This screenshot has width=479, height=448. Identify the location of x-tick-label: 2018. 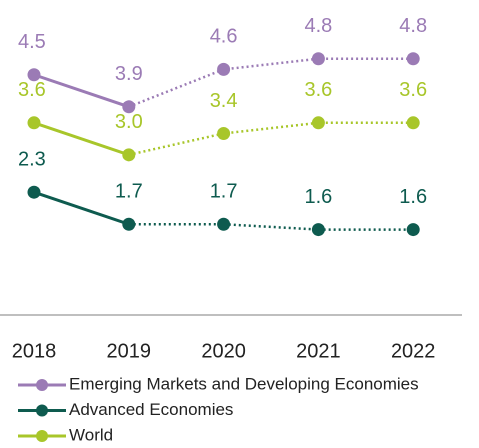
(34, 351).